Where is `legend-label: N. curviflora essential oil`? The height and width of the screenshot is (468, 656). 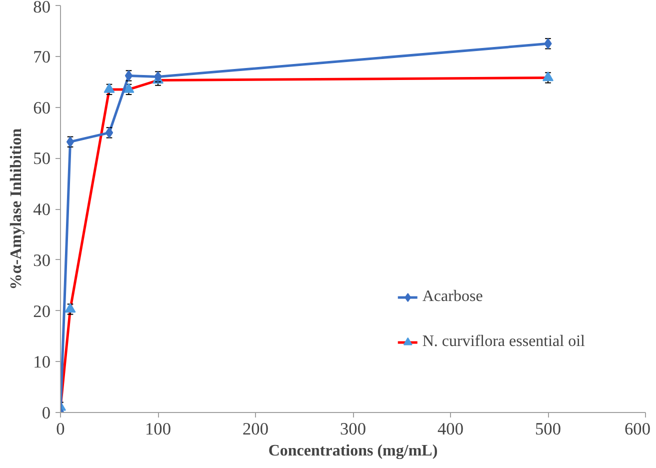
legend-label: N. curviflora essential oil is located at coordinates (503, 342).